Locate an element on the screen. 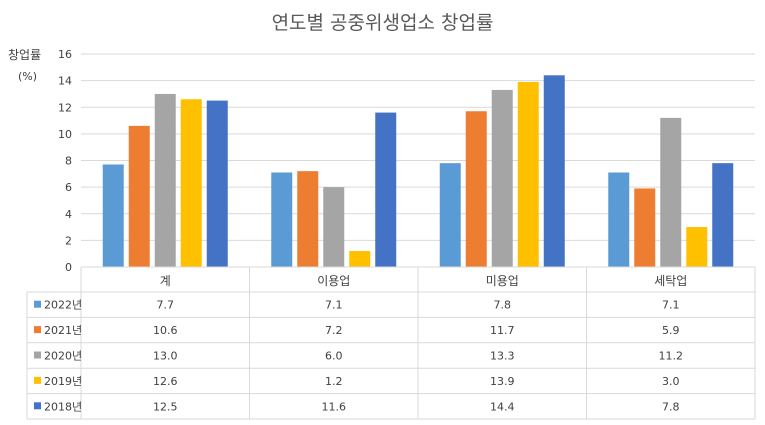  data-label: 11.7 is located at coordinates (502, 330).